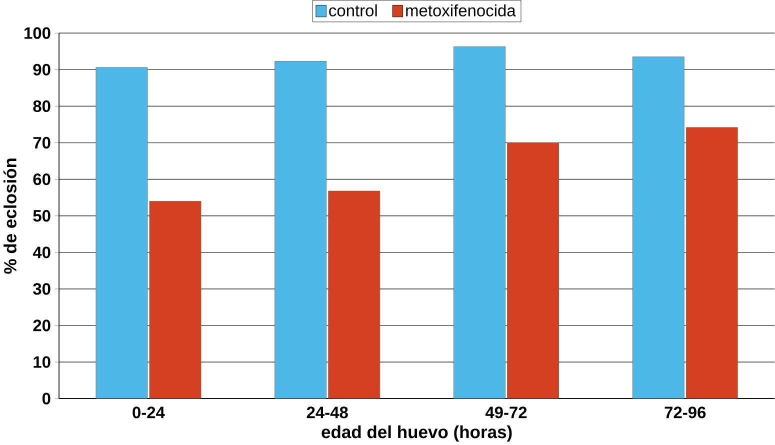 Image resolution: width=775 pixels, height=445 pixels. I want to click on x-tick-label: 24-48, so click(327, 412).